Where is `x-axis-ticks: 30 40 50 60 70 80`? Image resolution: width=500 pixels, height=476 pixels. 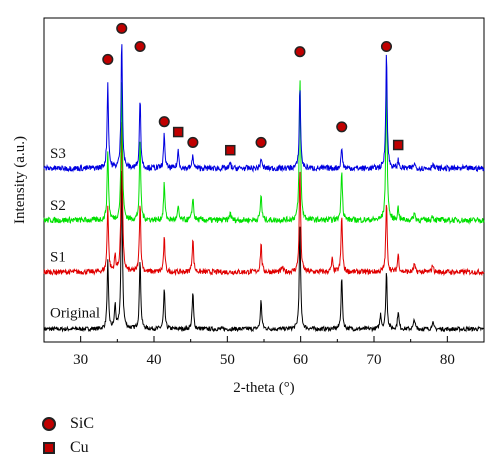
x-axis-ticks: 30 40 50 60 70 80 is located at coordinates (264, 352).